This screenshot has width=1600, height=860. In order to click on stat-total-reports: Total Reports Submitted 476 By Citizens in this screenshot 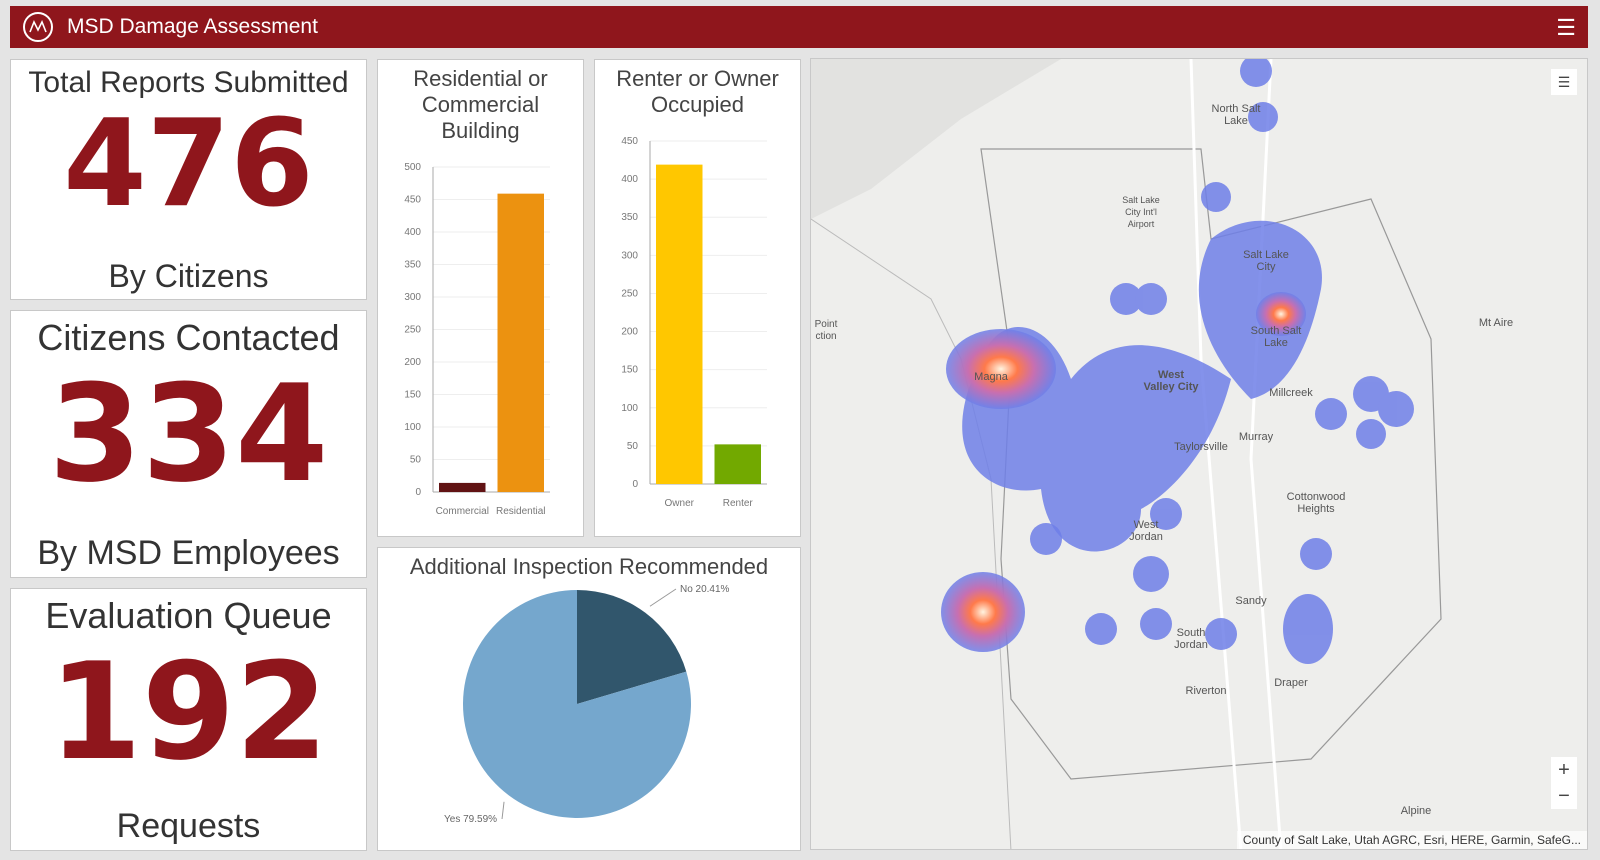, I will do `click(188, 179)`.